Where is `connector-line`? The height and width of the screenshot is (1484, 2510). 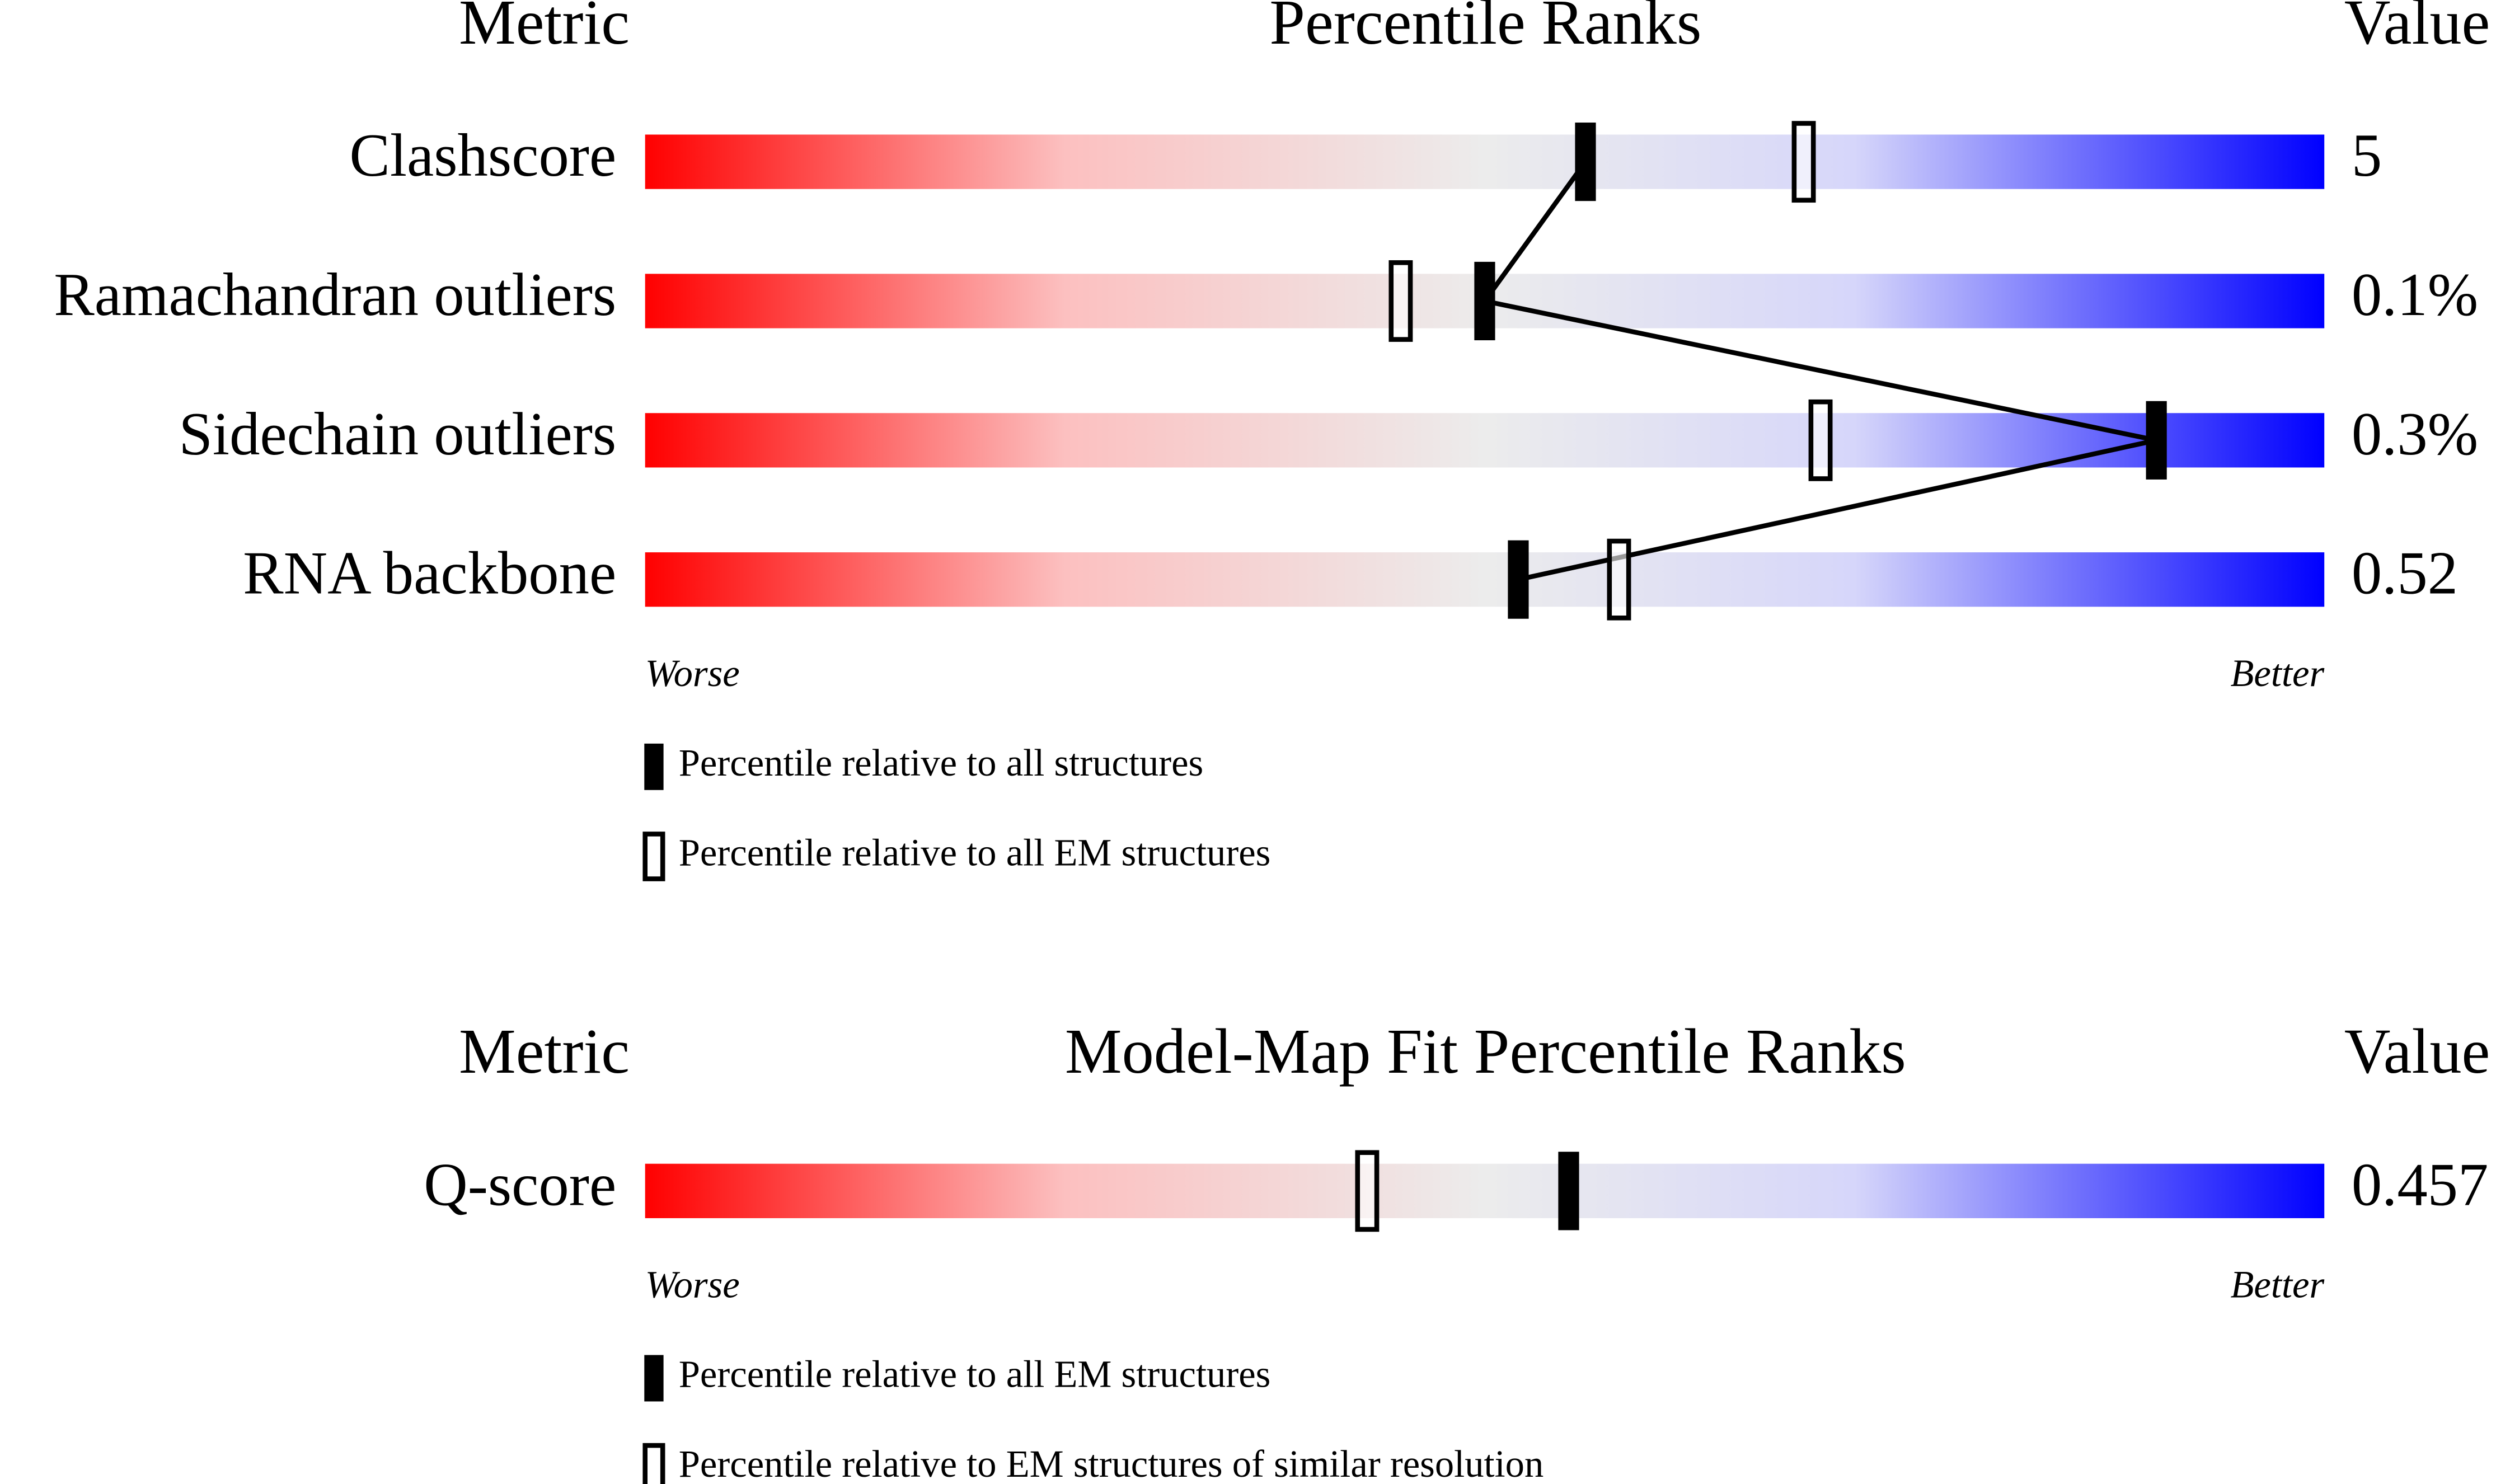 connector-line is located at coordinates (1819, 371).